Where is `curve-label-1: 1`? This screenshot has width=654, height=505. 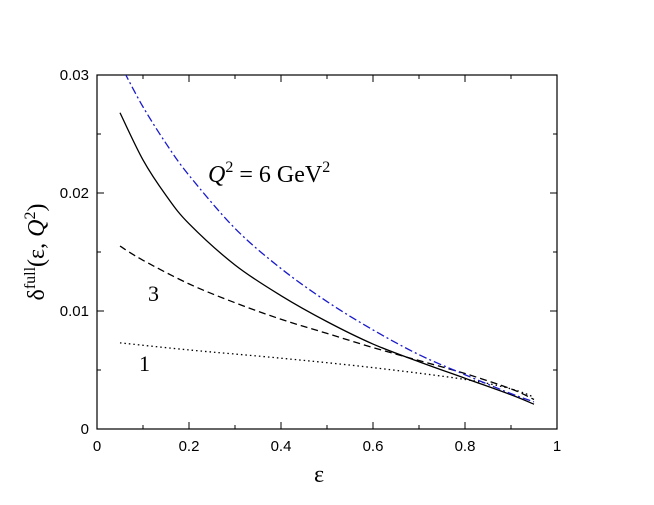
curve-label-1: 1 is located at coordinates (144, 363).